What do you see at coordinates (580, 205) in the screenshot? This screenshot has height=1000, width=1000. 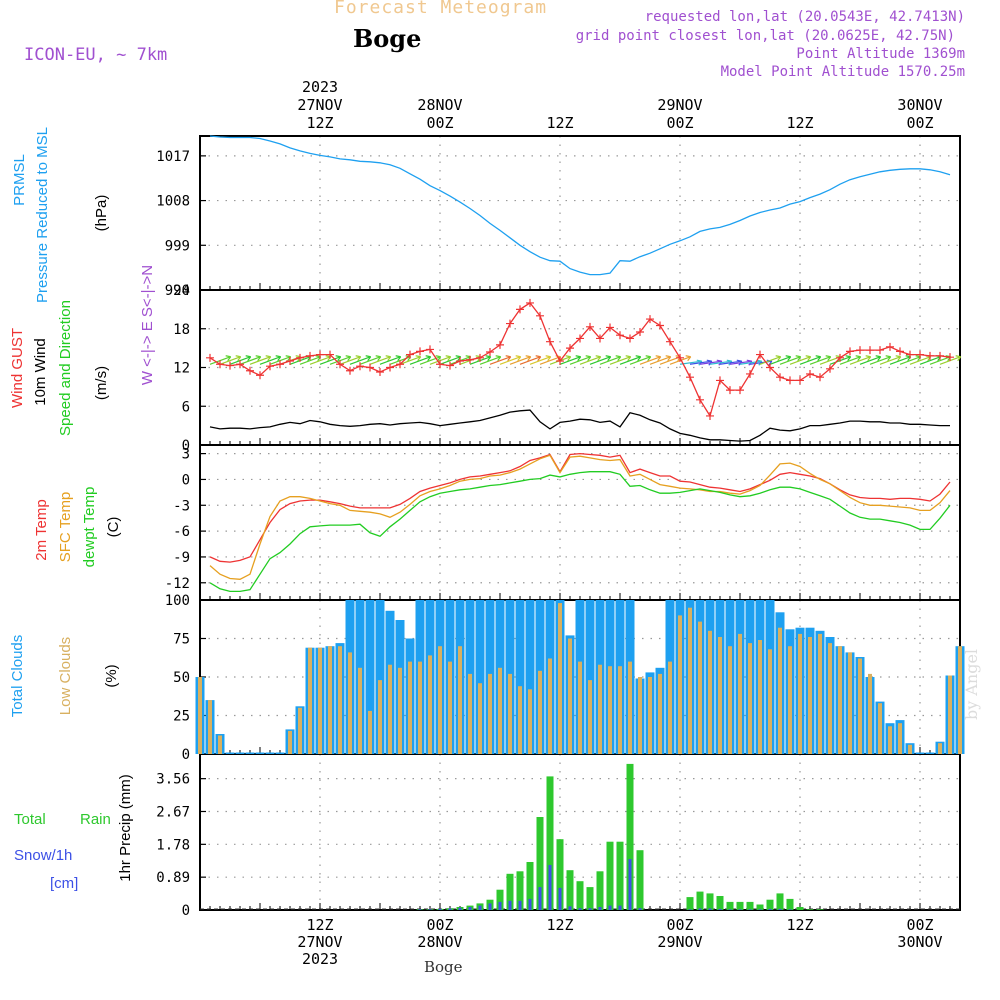 I see `series-prmsl` at bounding box center [580, 205].